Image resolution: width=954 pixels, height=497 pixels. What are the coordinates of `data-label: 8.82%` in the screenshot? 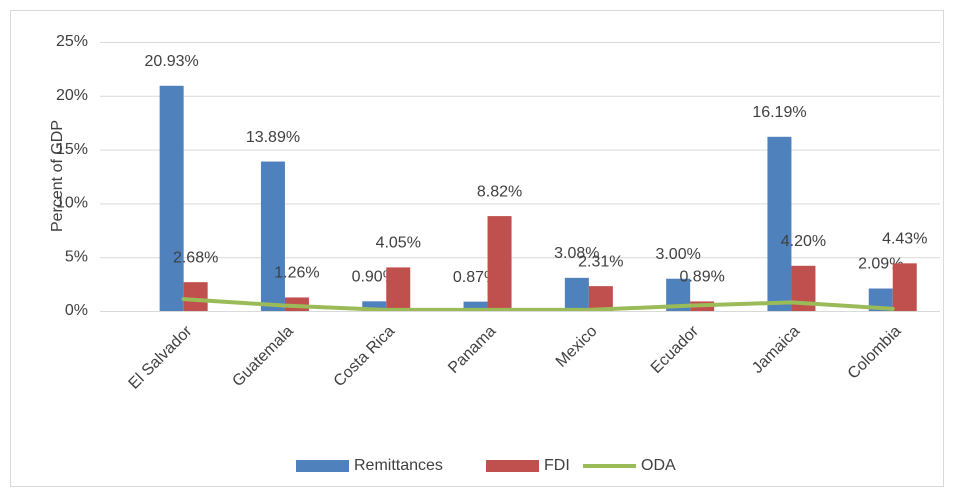 It's located at (499, 191).